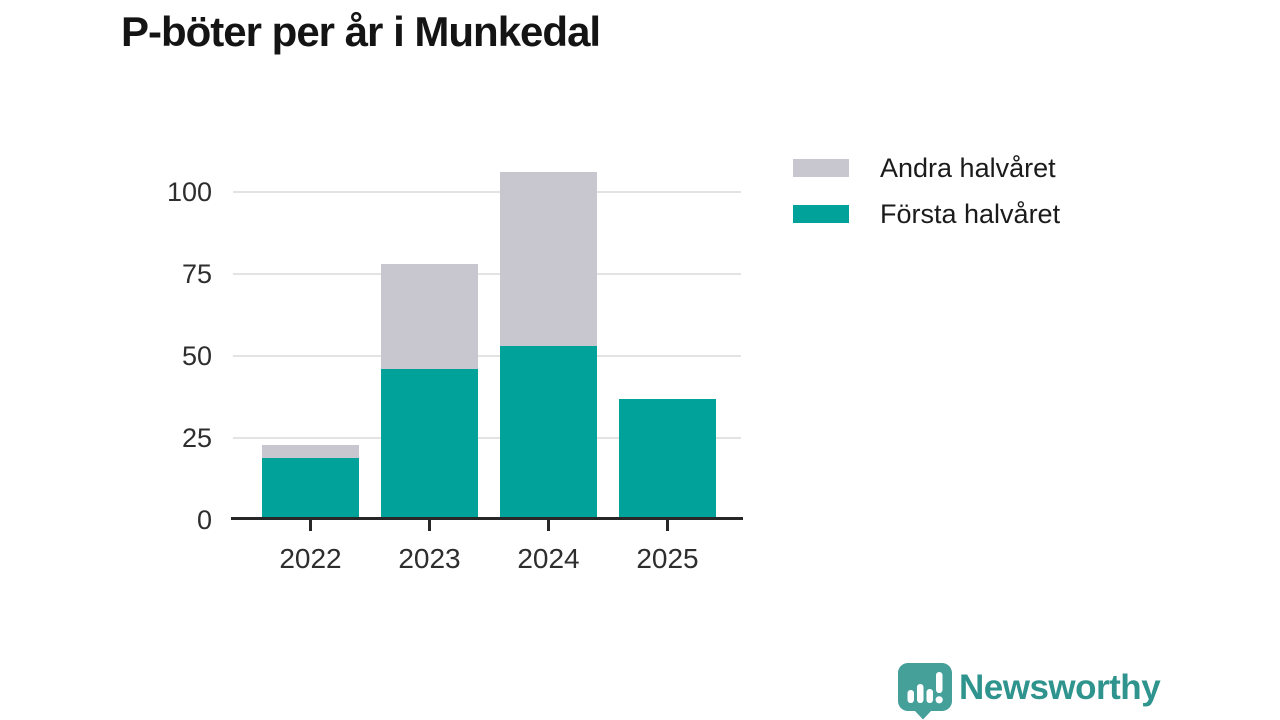 Image resolution: width=1280 pixels, height=720 pixels. What do you see at coordinates (429, 444) in the screenshot?
I see `bar-2023-forsta-halvaret` at bounding box center [429, 444].